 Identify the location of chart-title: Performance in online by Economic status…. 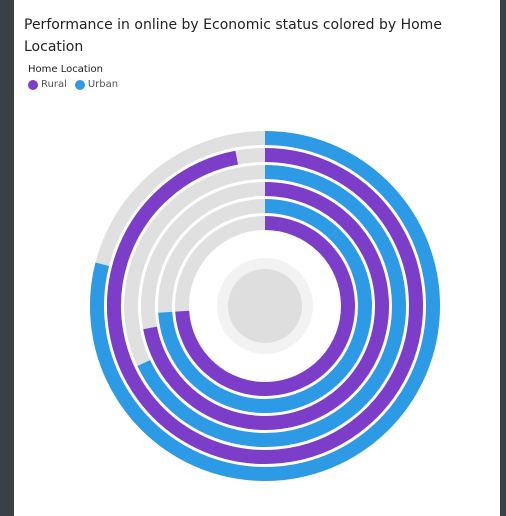
(233, 36).